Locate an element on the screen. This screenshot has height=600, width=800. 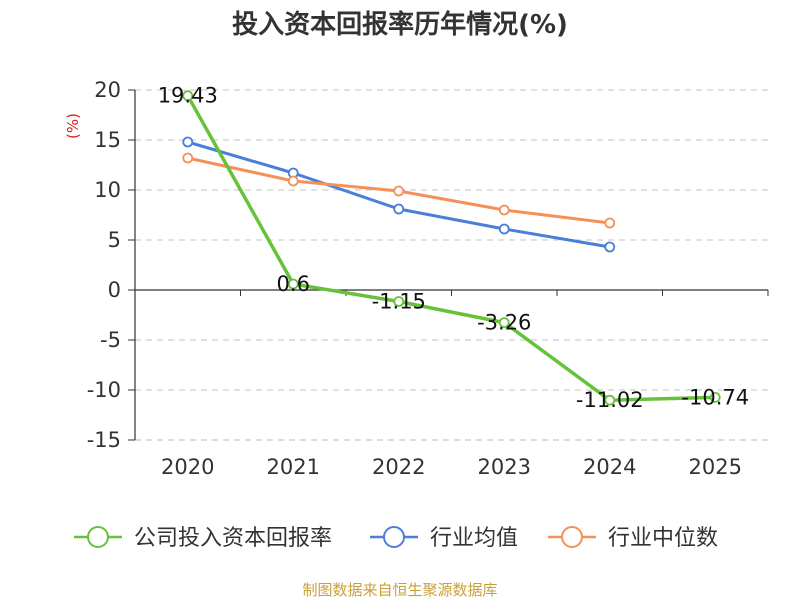
y-tick-label: -10 is located at coordinates (104, 390).